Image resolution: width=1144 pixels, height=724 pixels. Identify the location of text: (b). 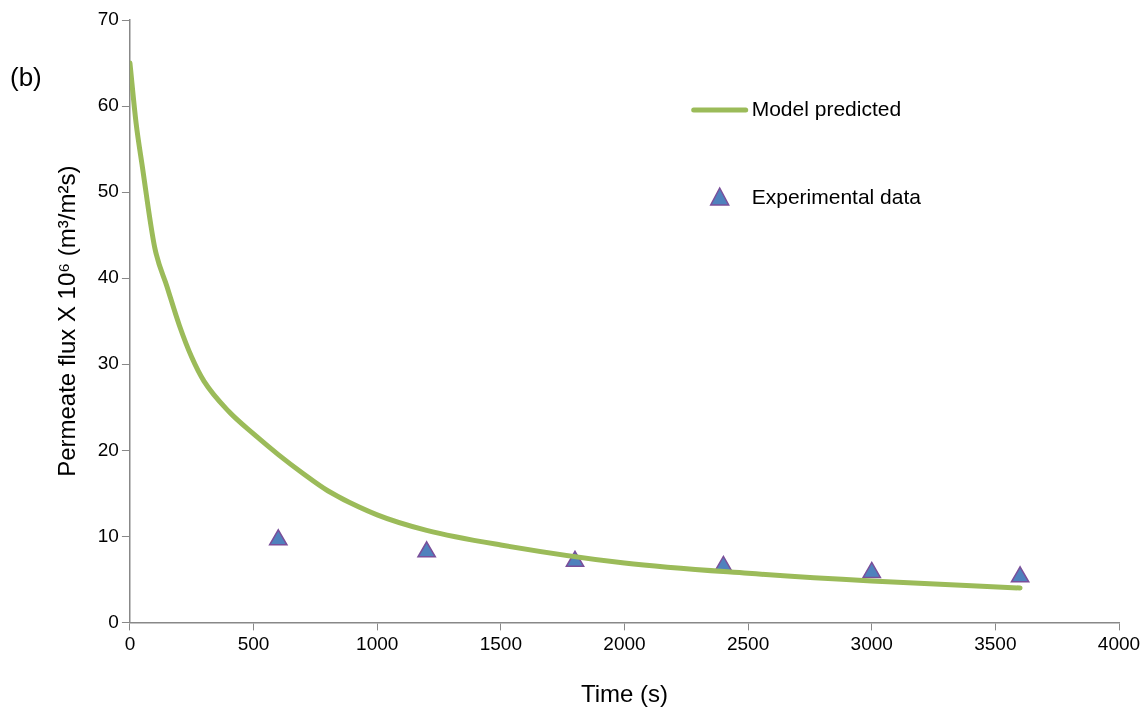
(26, 77).